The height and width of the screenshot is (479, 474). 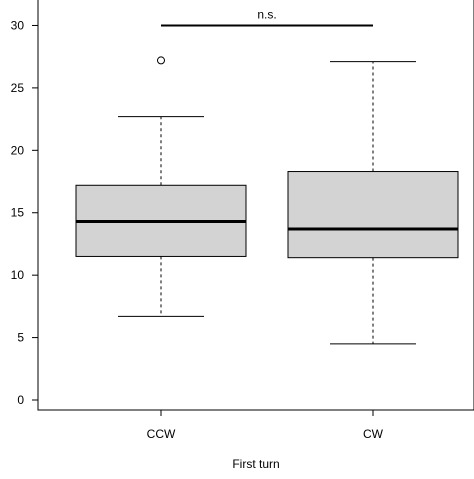 What do you see at coordinates (373, 215) in the screenshot?
I see `iqr-box-cw` at bounding box center [373, 215].